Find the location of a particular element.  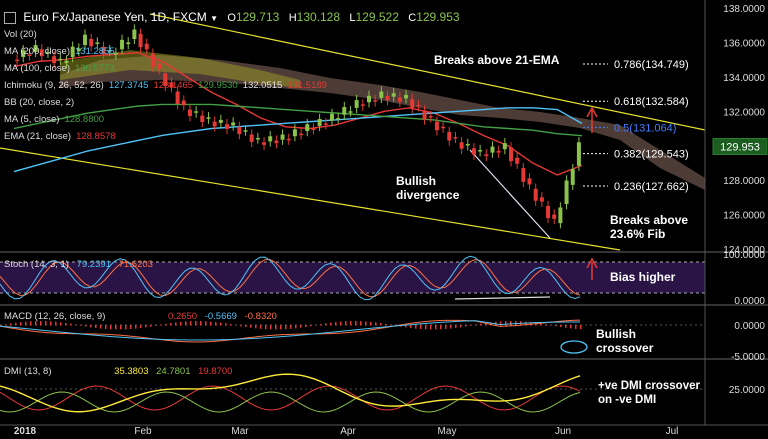

price-tick-label: 126.0000 is located at coordinates (744, 216).